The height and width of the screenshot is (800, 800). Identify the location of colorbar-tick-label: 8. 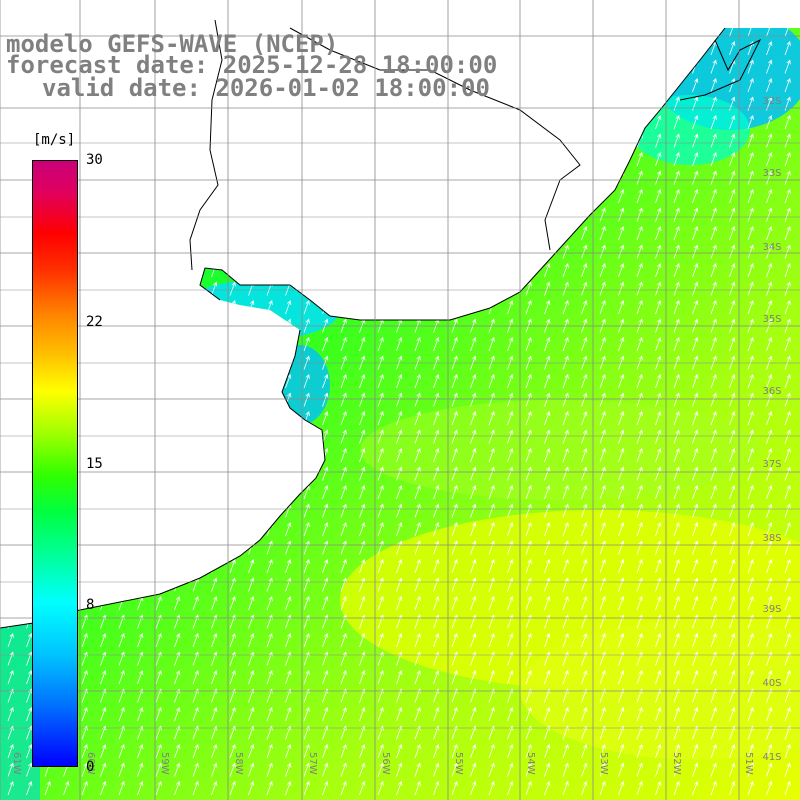
(90, 605).